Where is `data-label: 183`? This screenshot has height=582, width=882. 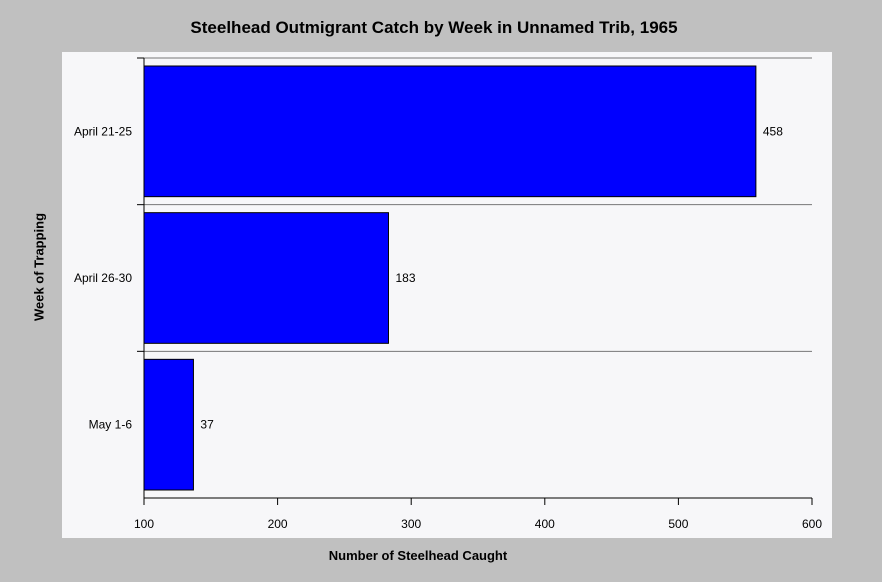 data-label: 183 is located at coordinates (405, 278).